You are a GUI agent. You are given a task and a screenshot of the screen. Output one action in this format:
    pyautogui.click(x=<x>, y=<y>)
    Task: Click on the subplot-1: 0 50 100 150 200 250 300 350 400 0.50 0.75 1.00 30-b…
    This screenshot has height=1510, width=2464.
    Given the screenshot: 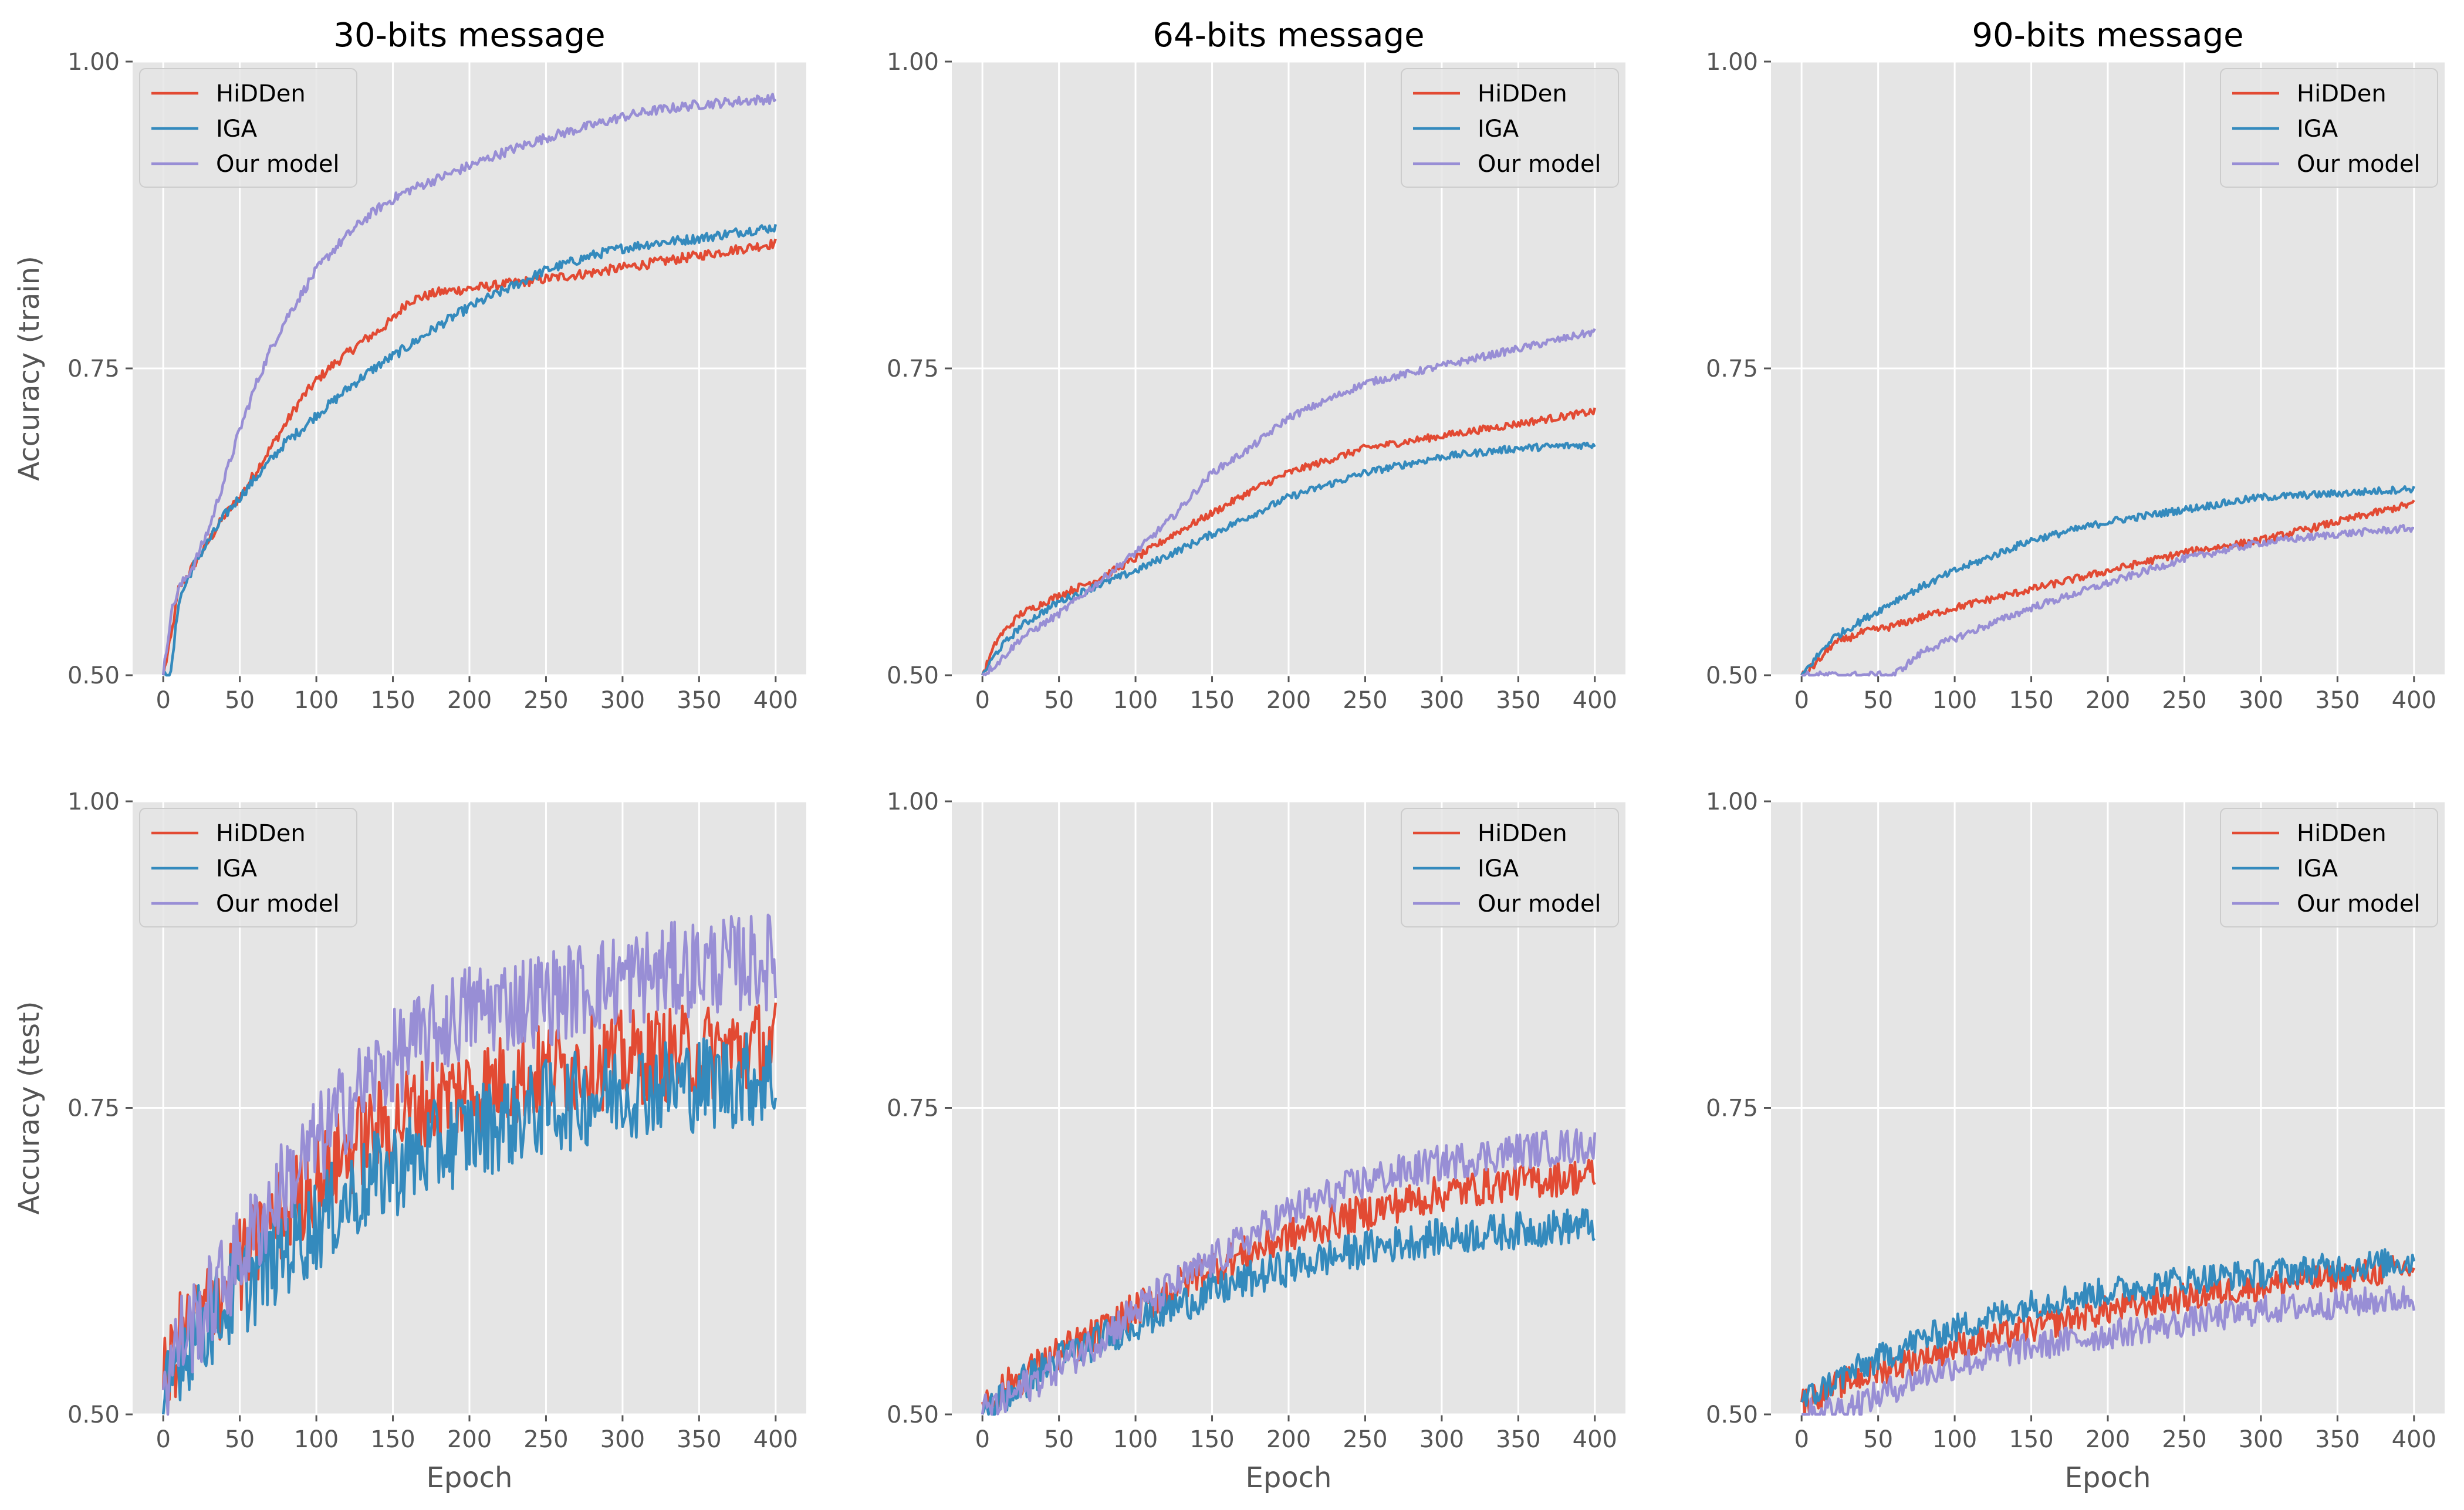 What is the action you would take?
    pyautogui.click(x=409, y=365)
    